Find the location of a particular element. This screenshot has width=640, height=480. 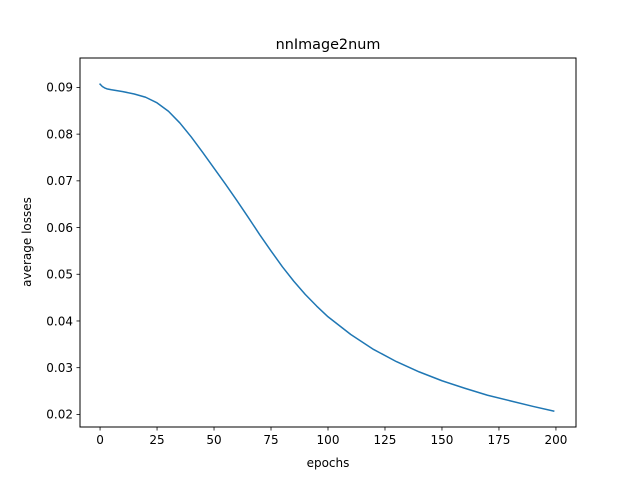

y-tick-label: 0.05 is located at coordinates (59, 275).